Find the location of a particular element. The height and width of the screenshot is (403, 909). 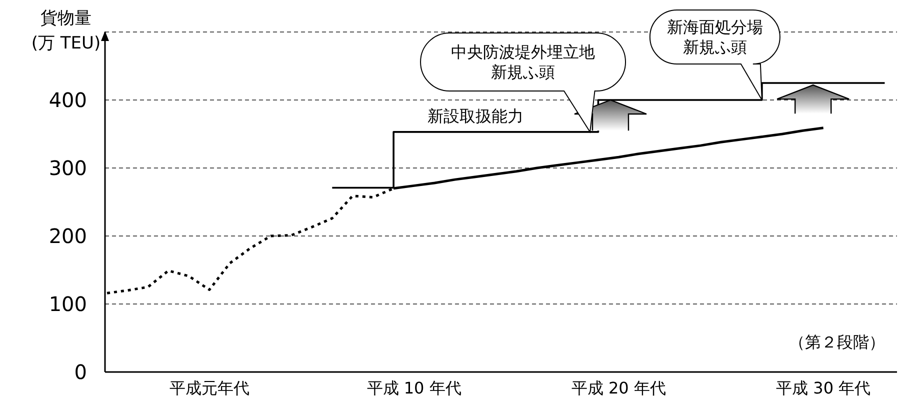

series-label: 新設取扱能力 is located at coordinates (476, 116).